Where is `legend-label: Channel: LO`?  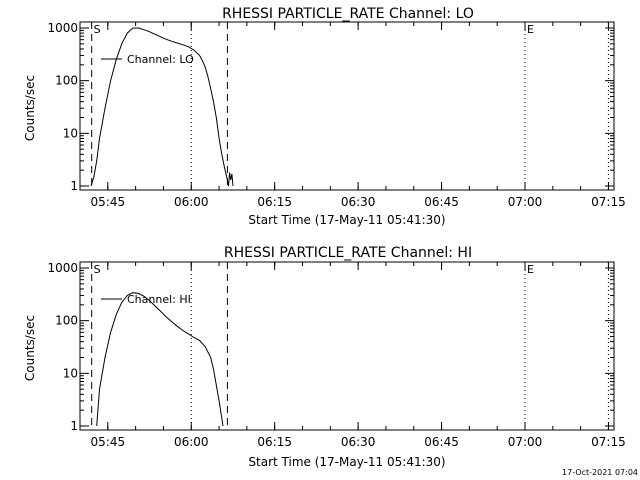 legend-label: Channel: LO is located at coordinates (160, 59).